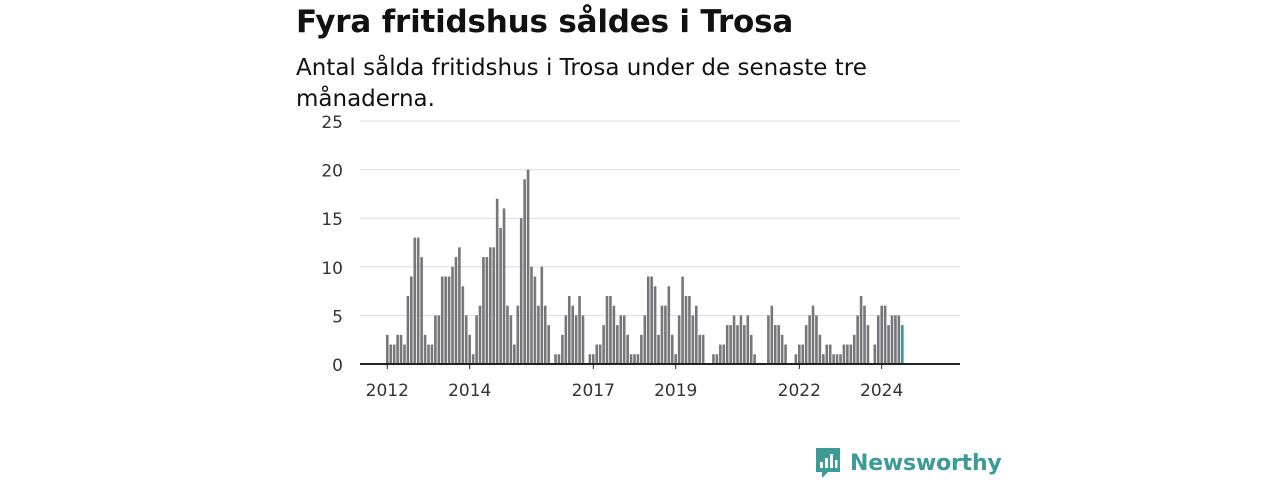 This screenshot has width=1280, height=480. Describe the element at coordinates (944, 2) in the screenshot. I see `data-label: 4` at that location.